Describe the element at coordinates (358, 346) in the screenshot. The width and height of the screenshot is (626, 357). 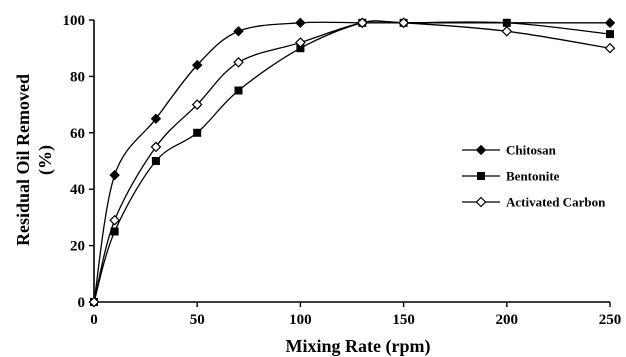
I see `x-axis-label: Mixing Rate (rpm)` at that location.